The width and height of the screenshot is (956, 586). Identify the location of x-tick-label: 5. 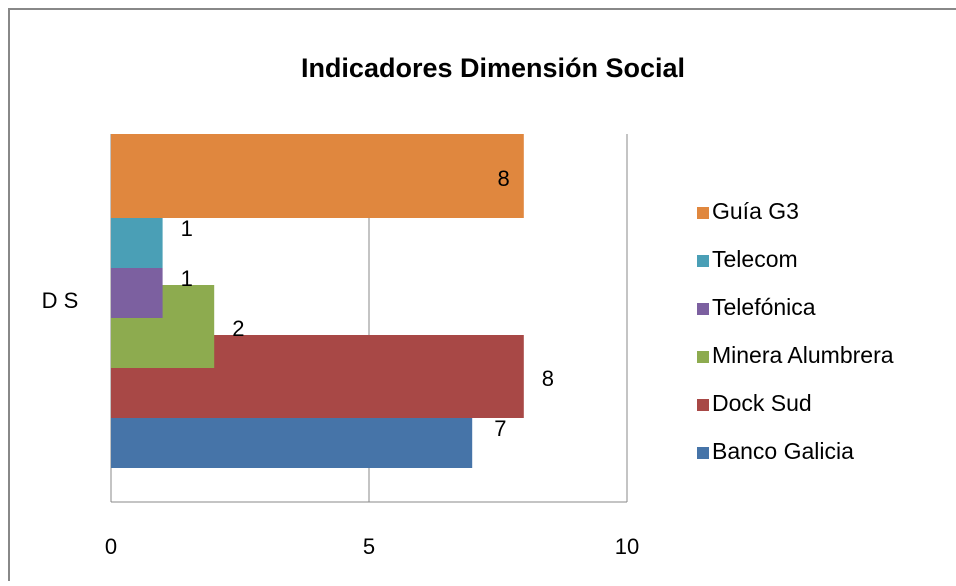
(369, 546).